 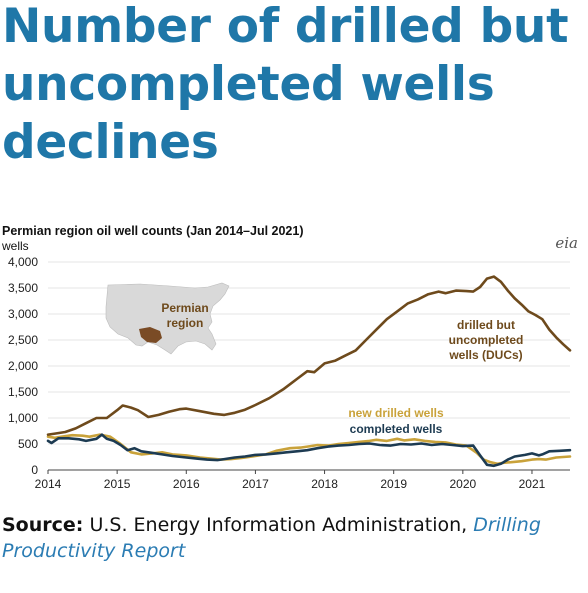 What do you see at coordinates (309, 450) in the screenshot?
I see `series-line-completed` at bounding box center [309, 450].